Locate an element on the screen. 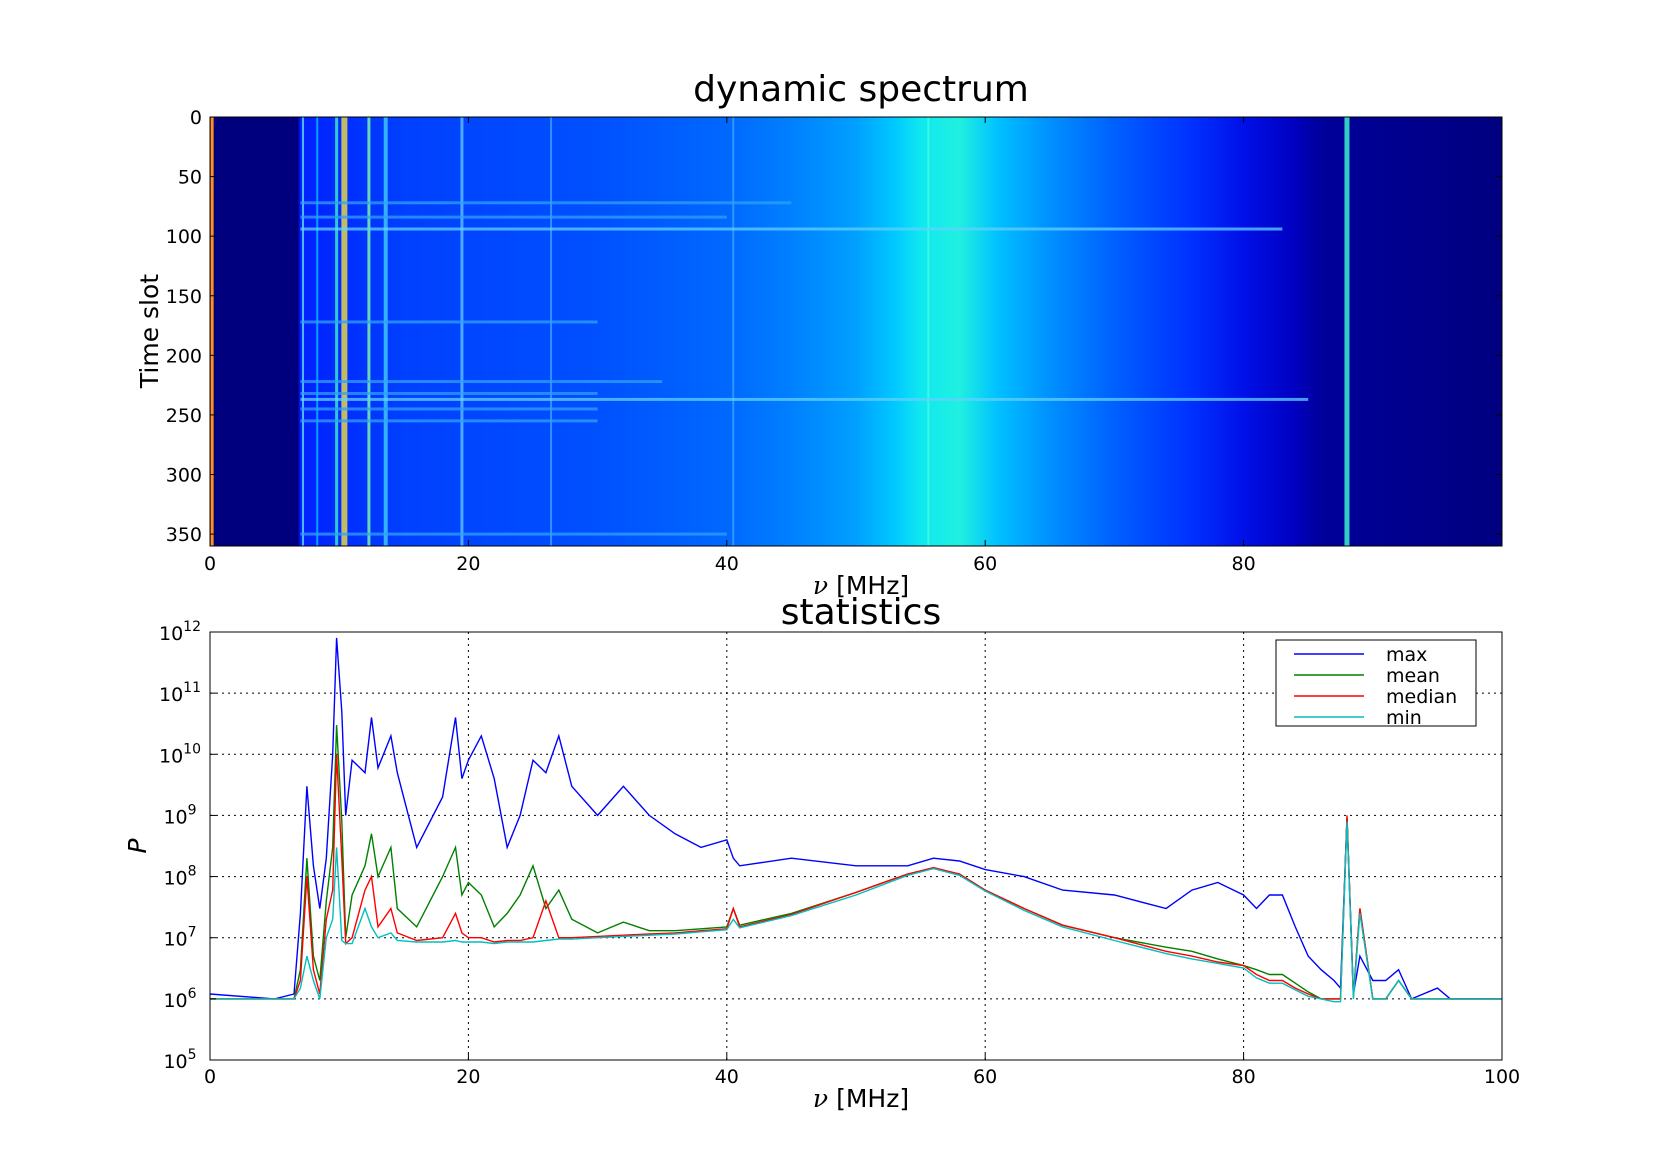 This screenshot has height=1168, width=1653. statistics-xlabel: ν [MHz] is located at coordinates (861, 1098).